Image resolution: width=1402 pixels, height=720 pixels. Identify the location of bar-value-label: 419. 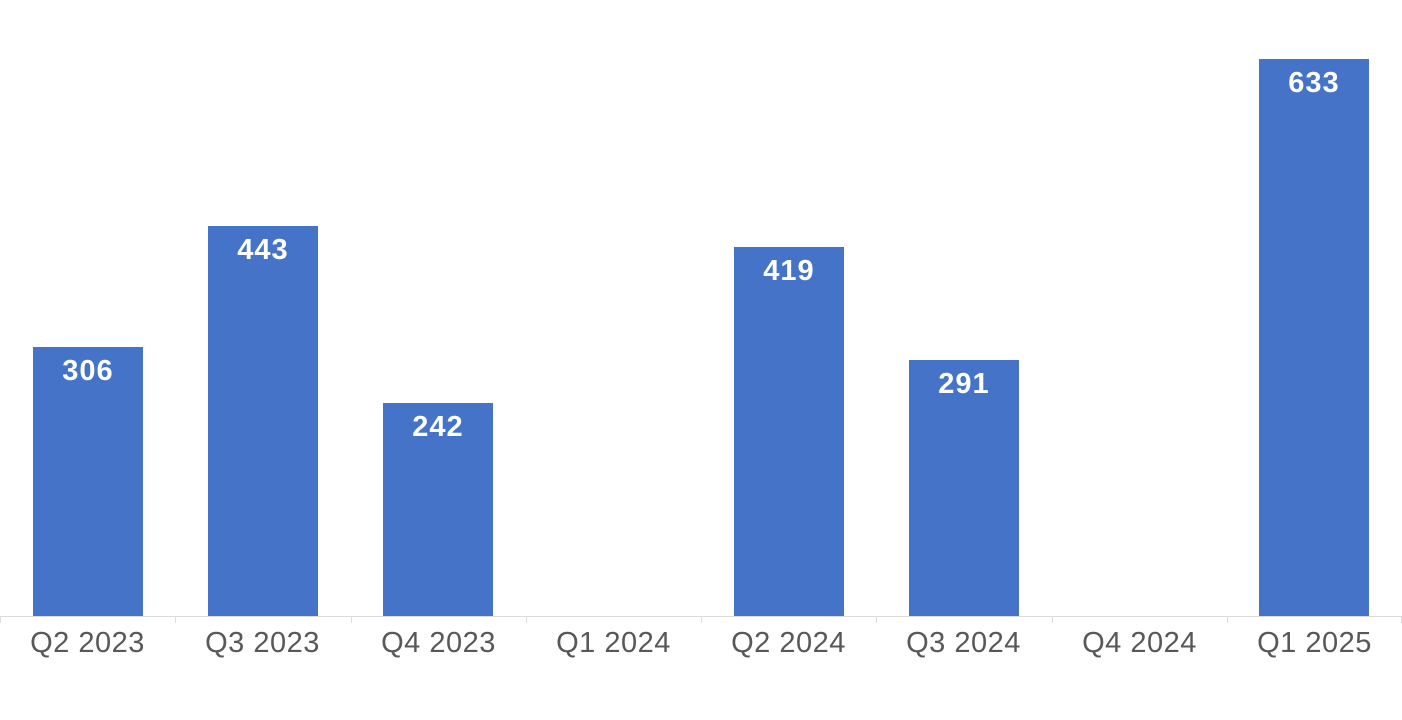
(789, 271).